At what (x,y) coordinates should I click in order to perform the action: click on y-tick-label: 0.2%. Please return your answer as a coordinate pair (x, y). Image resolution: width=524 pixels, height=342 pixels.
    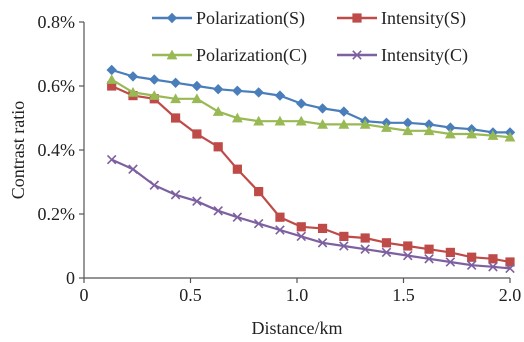
    Looking at the image, I should click on (57, 214).